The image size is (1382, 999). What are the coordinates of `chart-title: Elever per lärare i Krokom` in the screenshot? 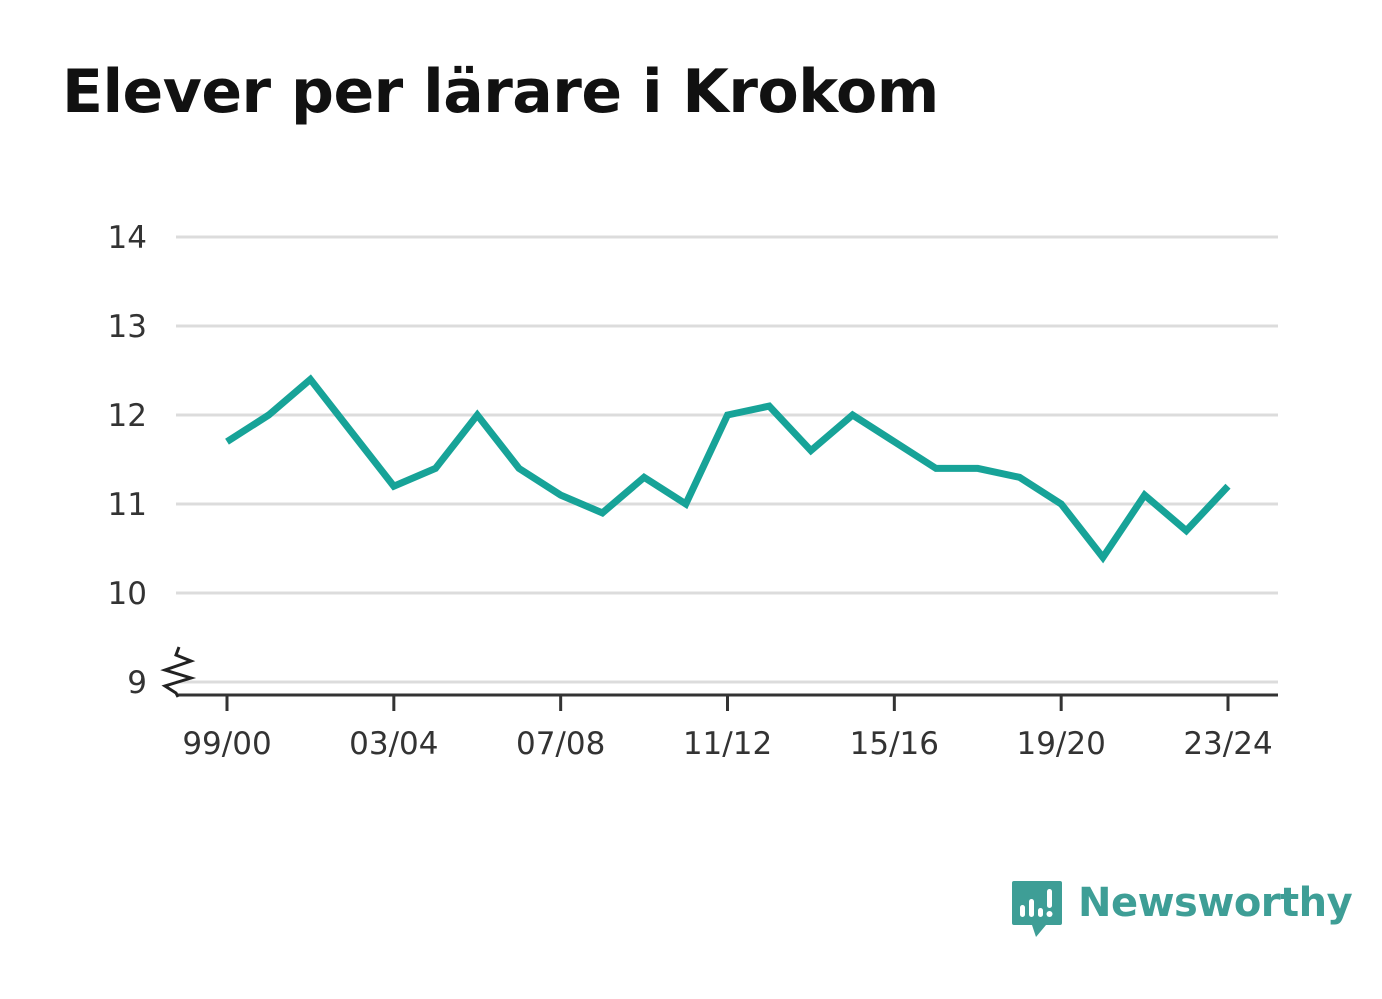 It's located at (500, 92).